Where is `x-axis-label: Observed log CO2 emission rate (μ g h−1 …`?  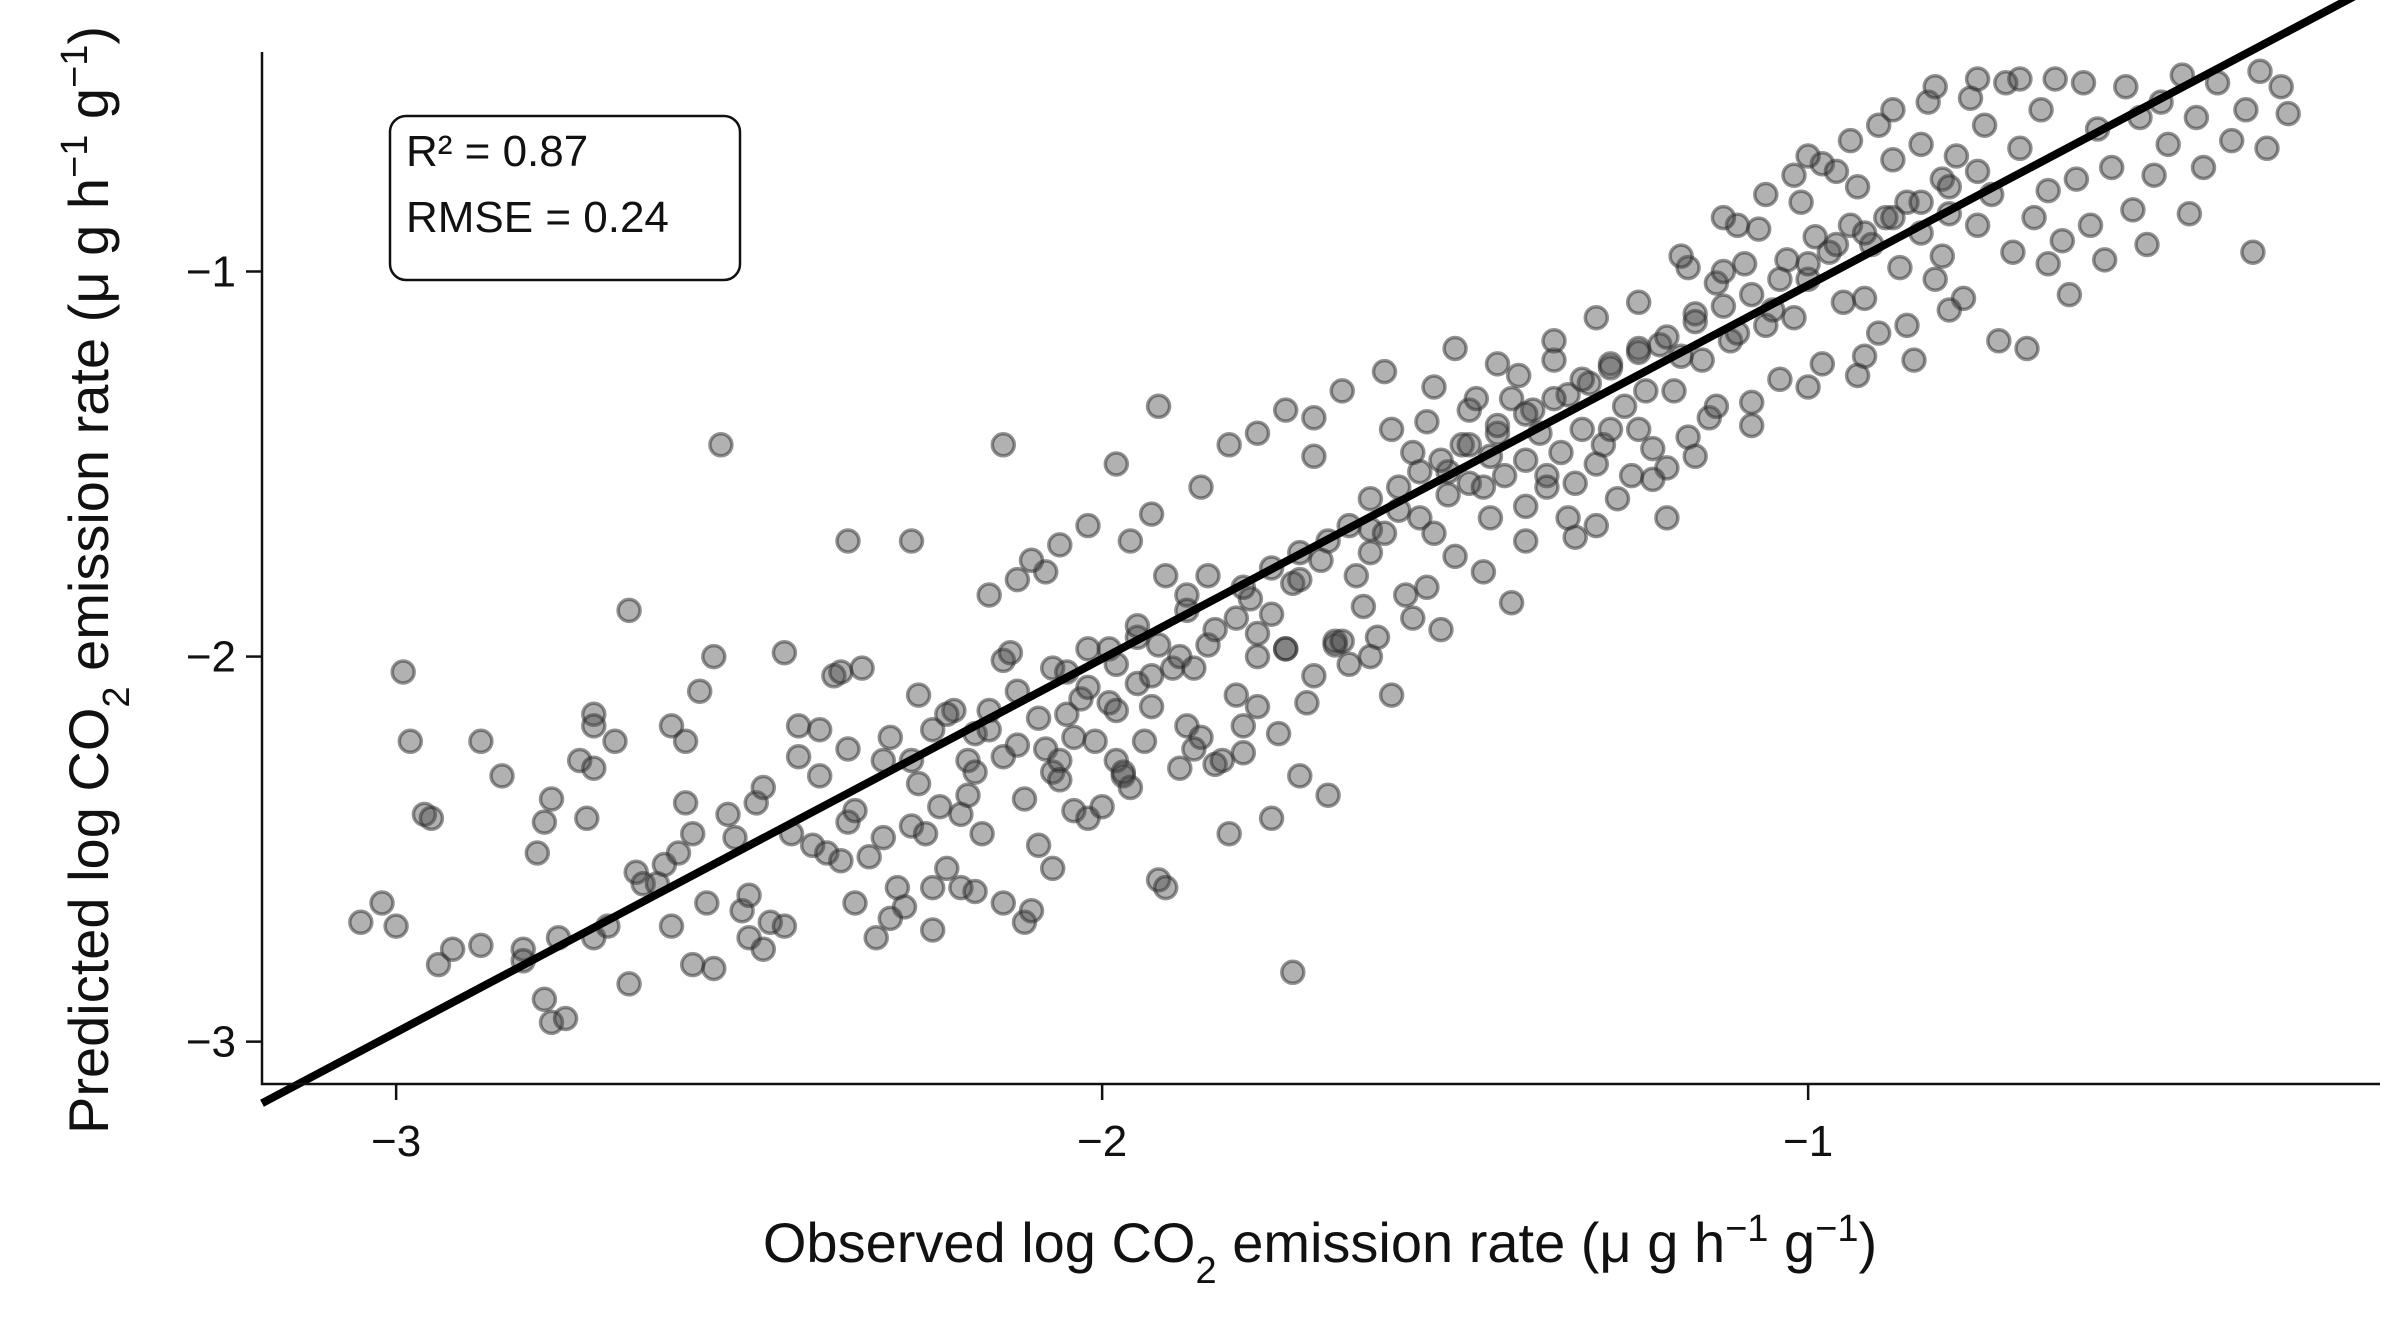
x-axis-label: Observed log CO2 emission rate (μ g h−1 … is located at coordinates (1320, 1250).